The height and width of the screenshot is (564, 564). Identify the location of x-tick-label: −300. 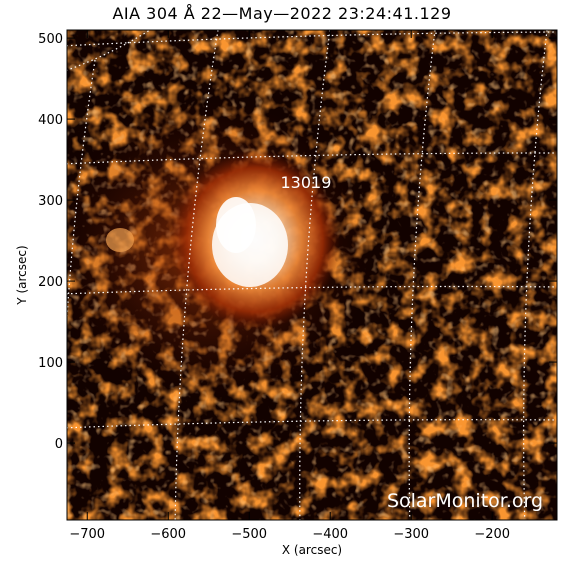
(411, 534).